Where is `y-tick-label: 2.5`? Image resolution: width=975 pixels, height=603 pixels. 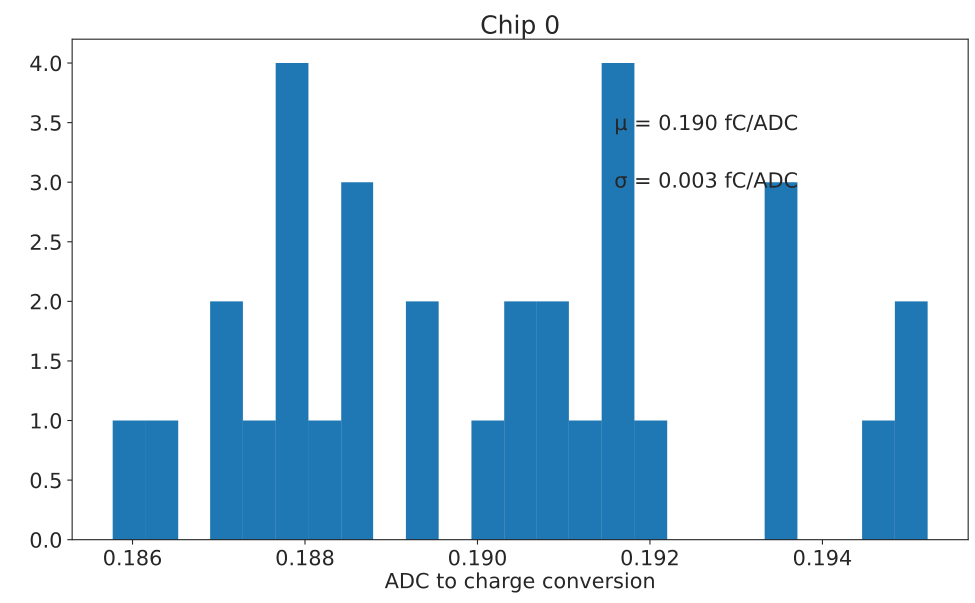
y-tick-label: 2.5 is located at coordinates (45, 242).